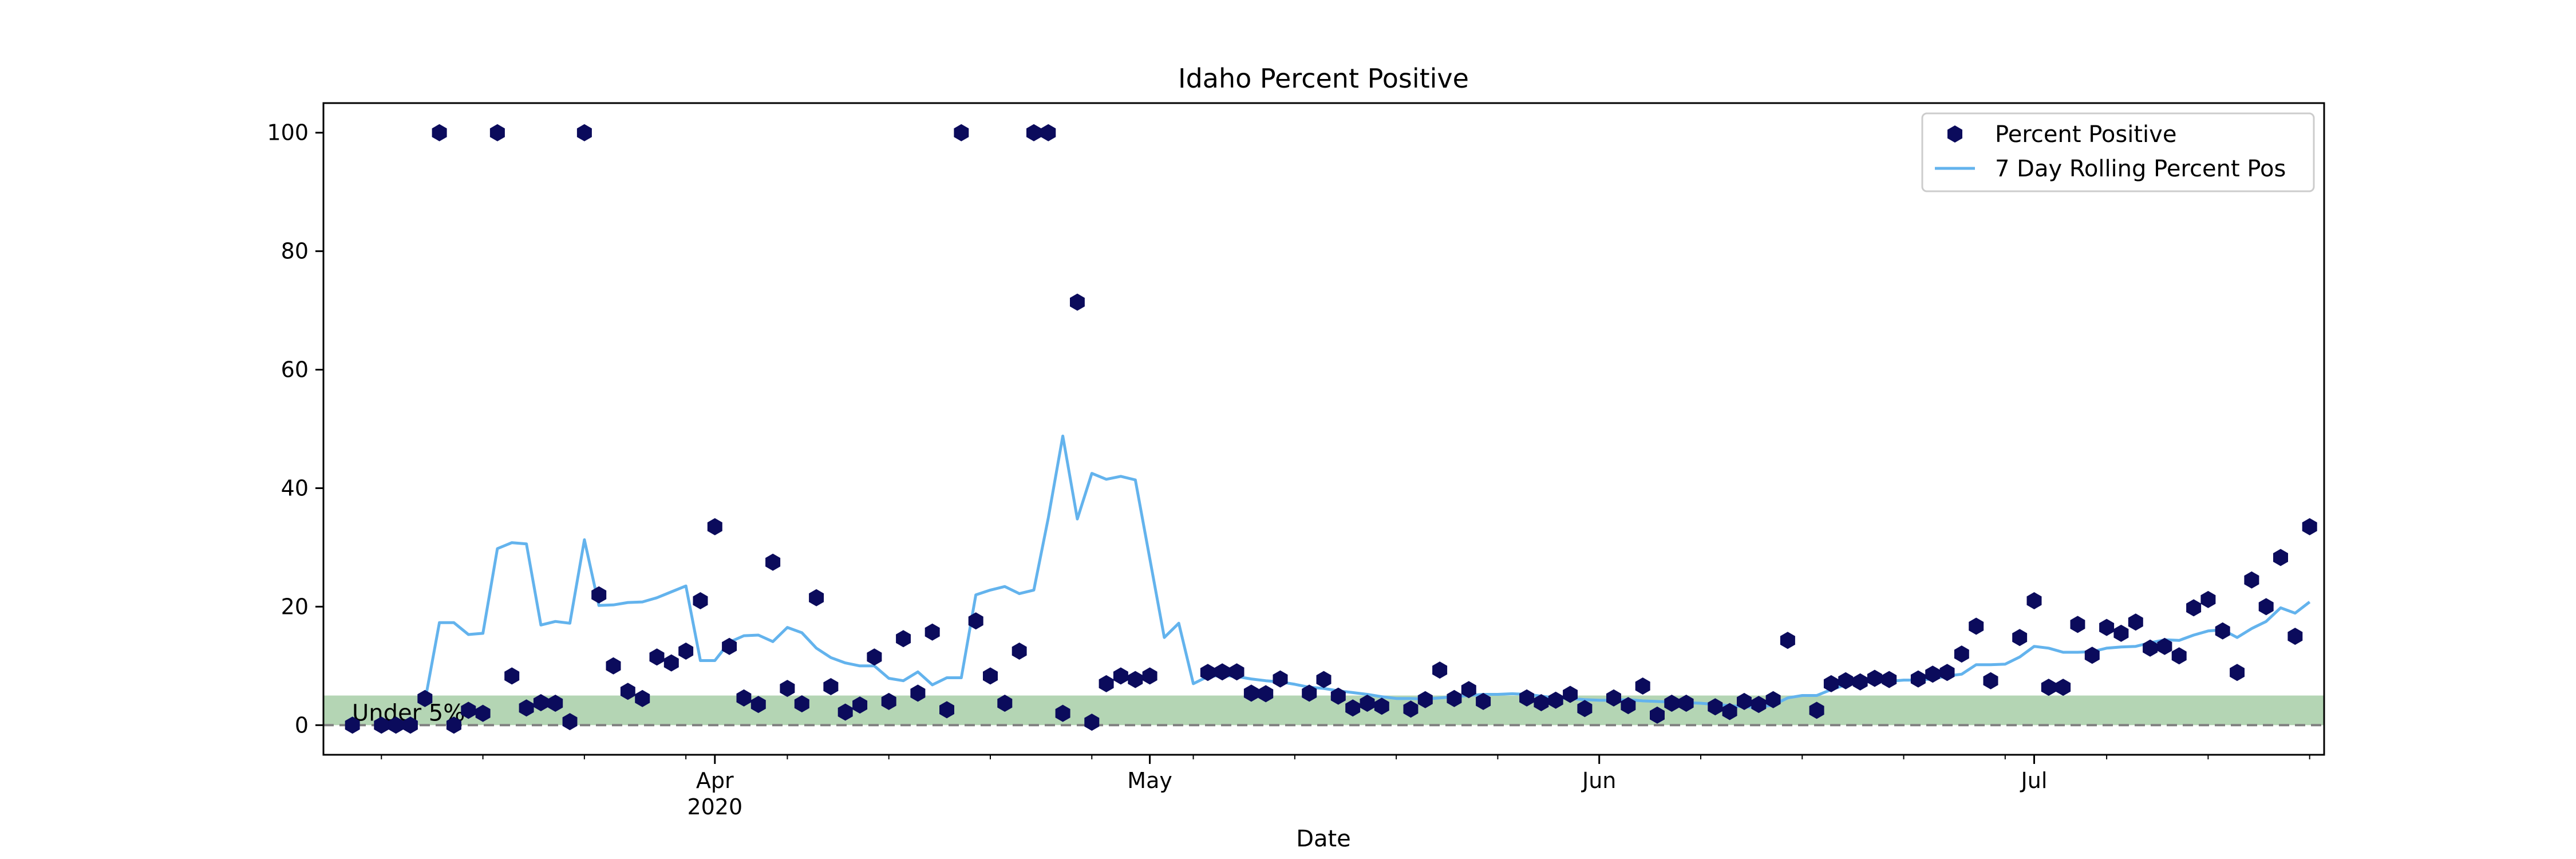 The image size is (2576, 859). I want to click on x-axis-label: Date, so click(1323, 839).